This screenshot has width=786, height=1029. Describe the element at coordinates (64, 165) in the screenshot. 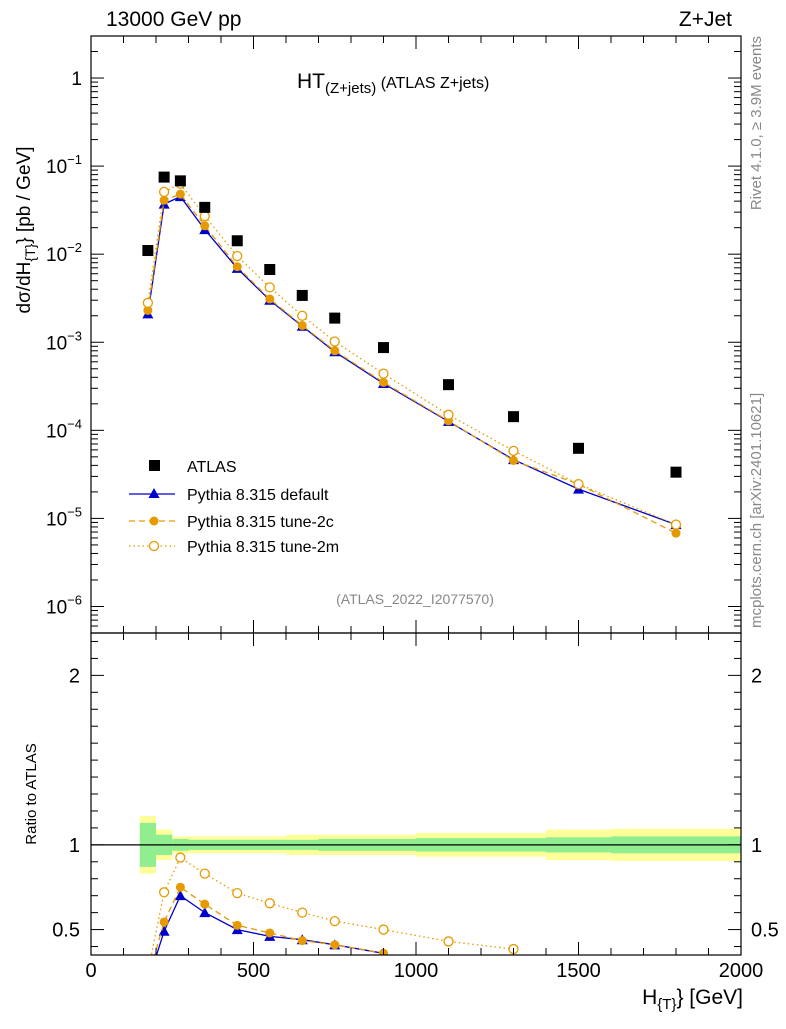

I see `y-tick-label: 10⁻¹` at that location.